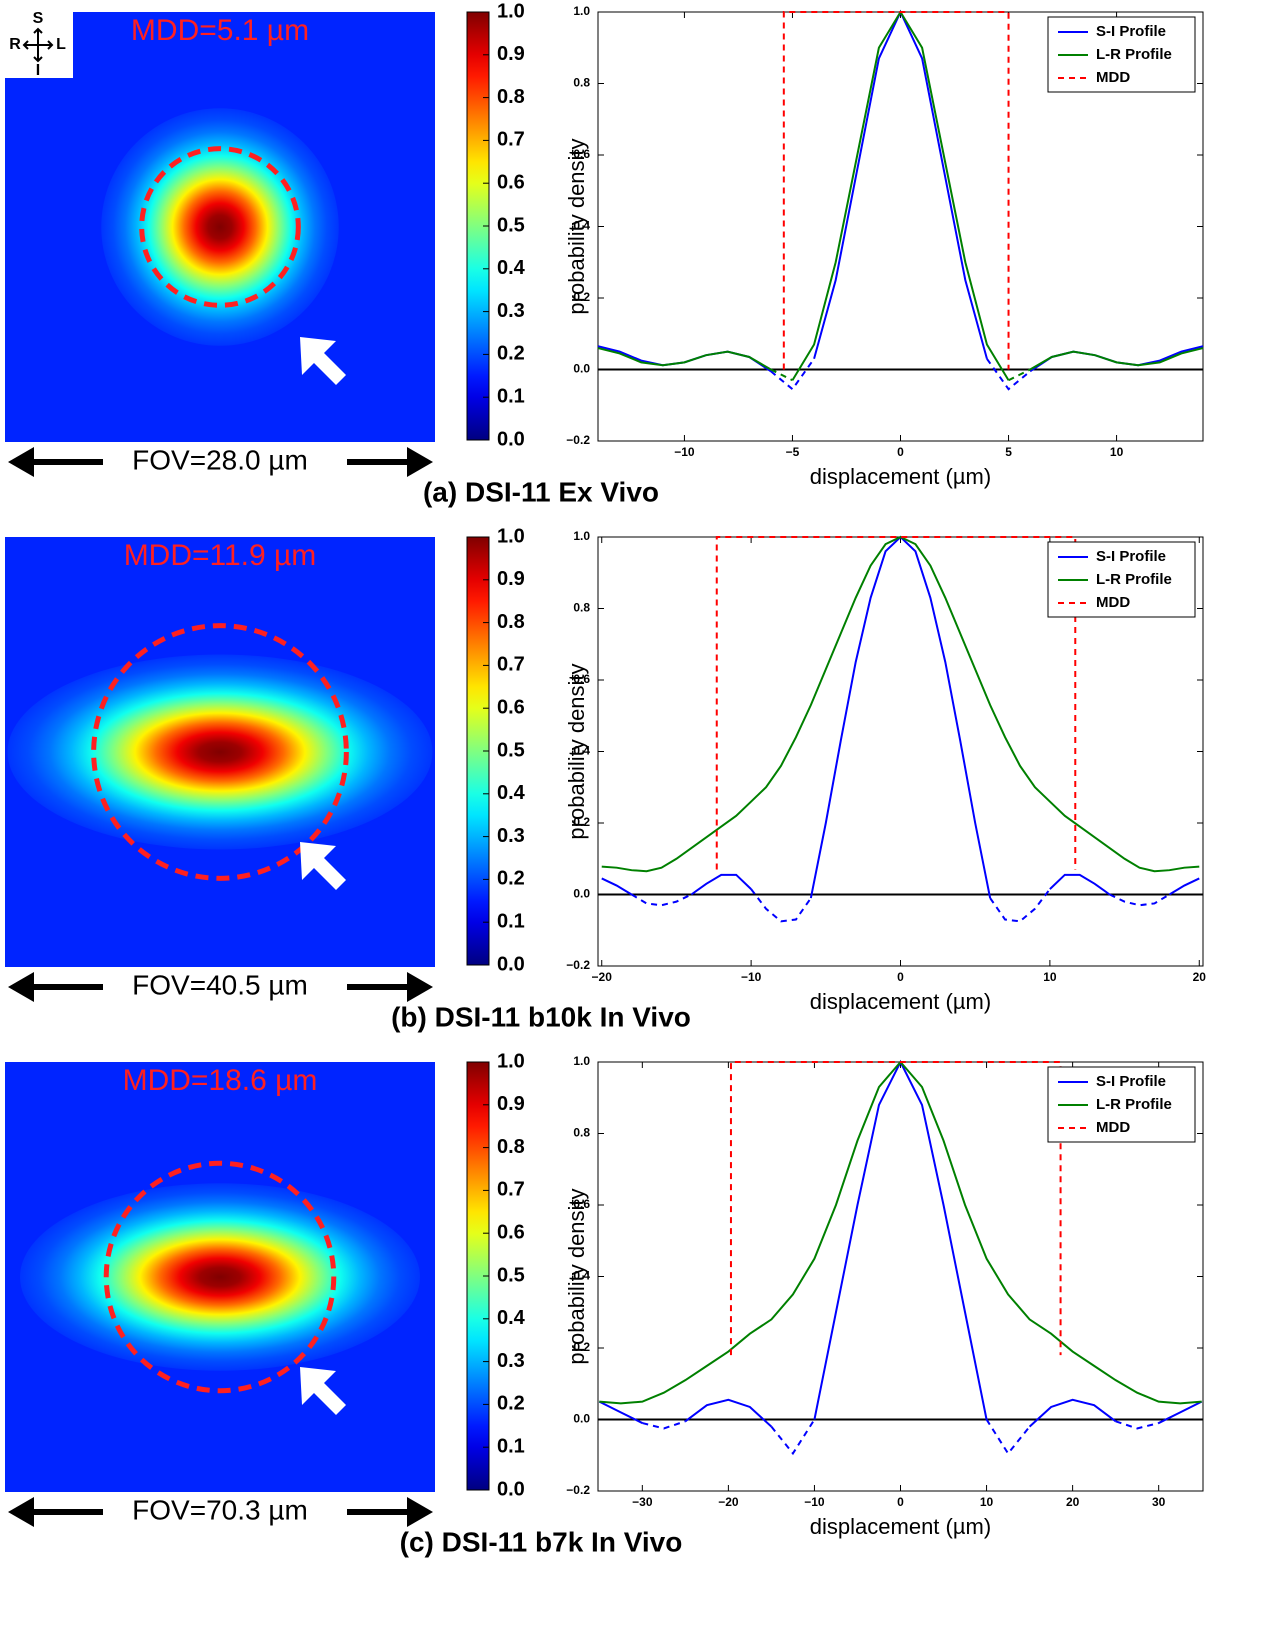  Describe the element at coordinates (220, 984) in the screenshot. I see `fov-label: FOV=40.5 µm` at that location.